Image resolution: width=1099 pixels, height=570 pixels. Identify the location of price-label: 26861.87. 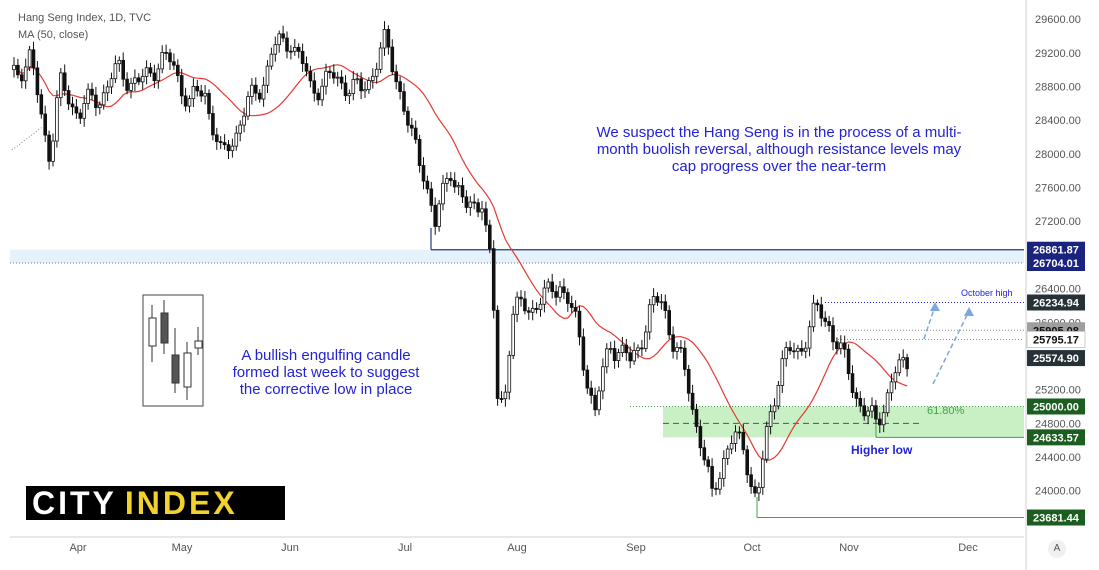
(1056, 251).